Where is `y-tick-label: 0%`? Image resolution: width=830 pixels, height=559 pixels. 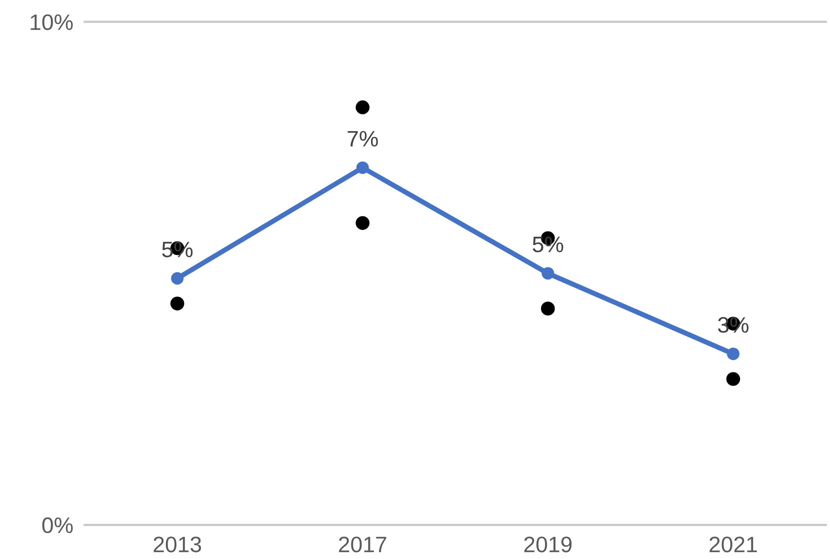
y-tick-label: 0% is located at coordinates (57, 525).